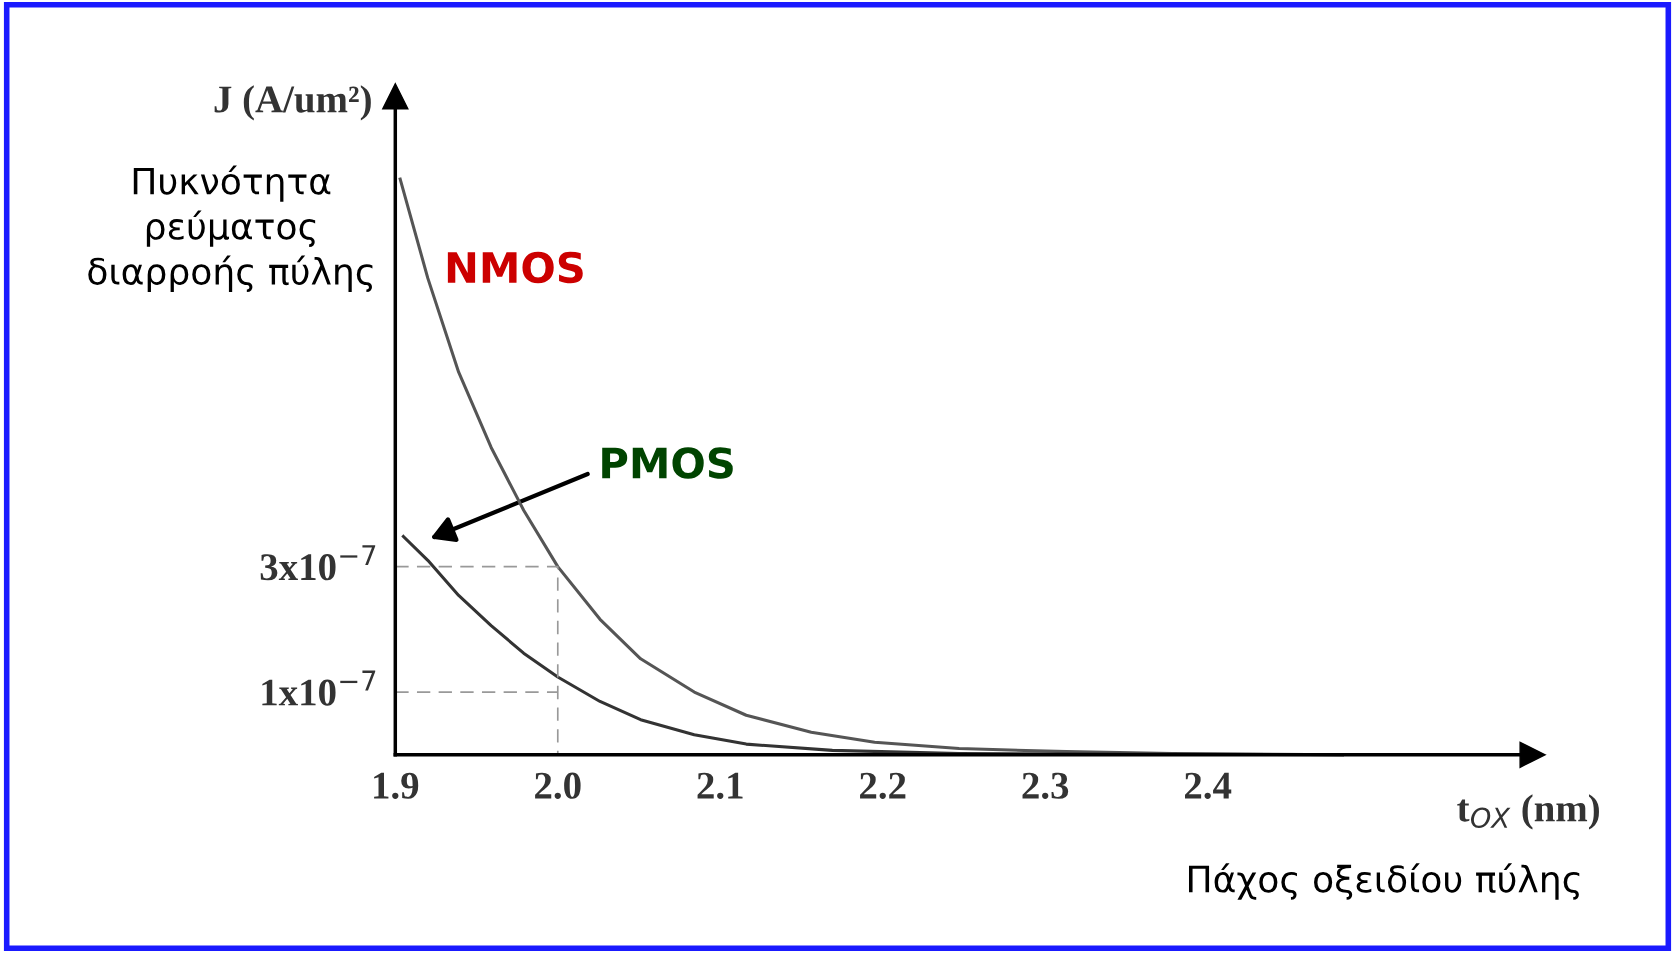 This screenshot has width=1675, height=953. I want to click on text: PMOS, so click(667, 463).